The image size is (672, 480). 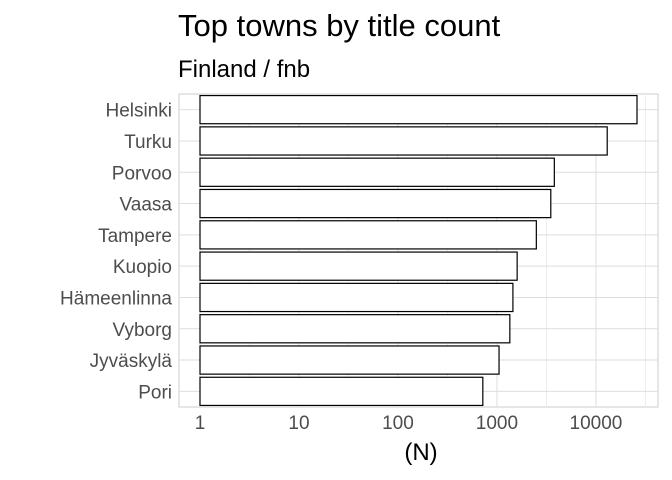 I want to click on y-tick-label: Hämeenlinna, so click(x=116, y=298).